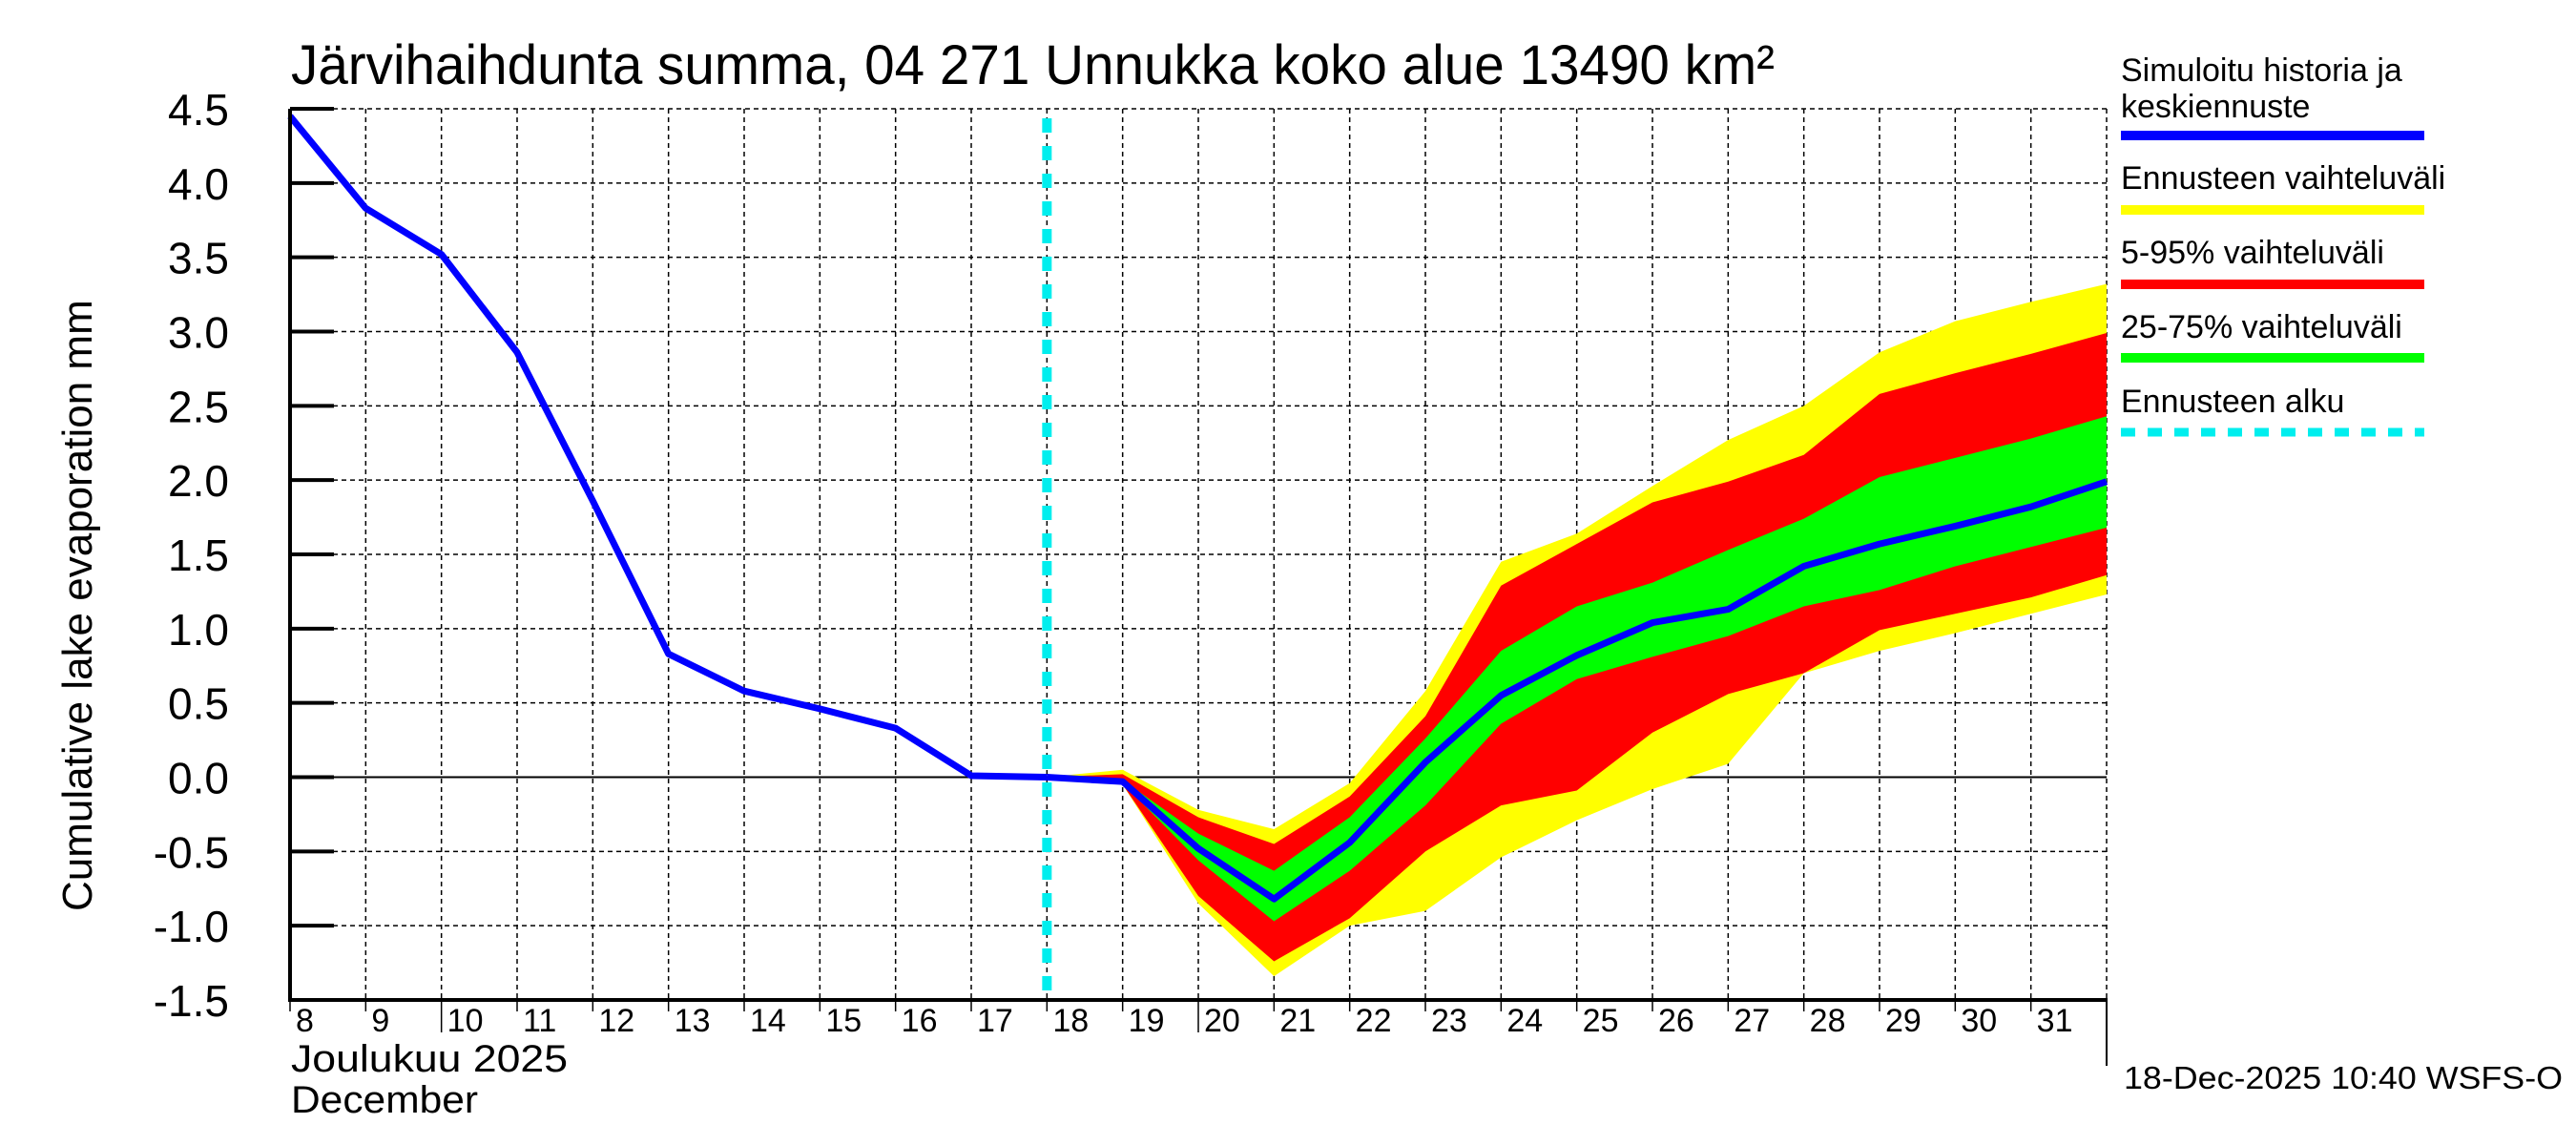 The height and width of the screenshot is (1145, 2576). I want to click on y-tick-label: 3.5, so click(198, 258).